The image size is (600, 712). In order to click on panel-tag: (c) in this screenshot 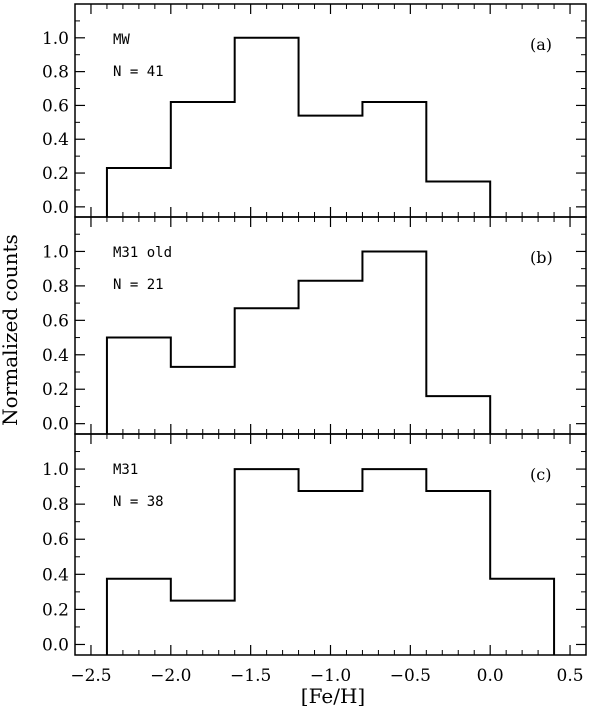, I will do `click(540, 474)`.